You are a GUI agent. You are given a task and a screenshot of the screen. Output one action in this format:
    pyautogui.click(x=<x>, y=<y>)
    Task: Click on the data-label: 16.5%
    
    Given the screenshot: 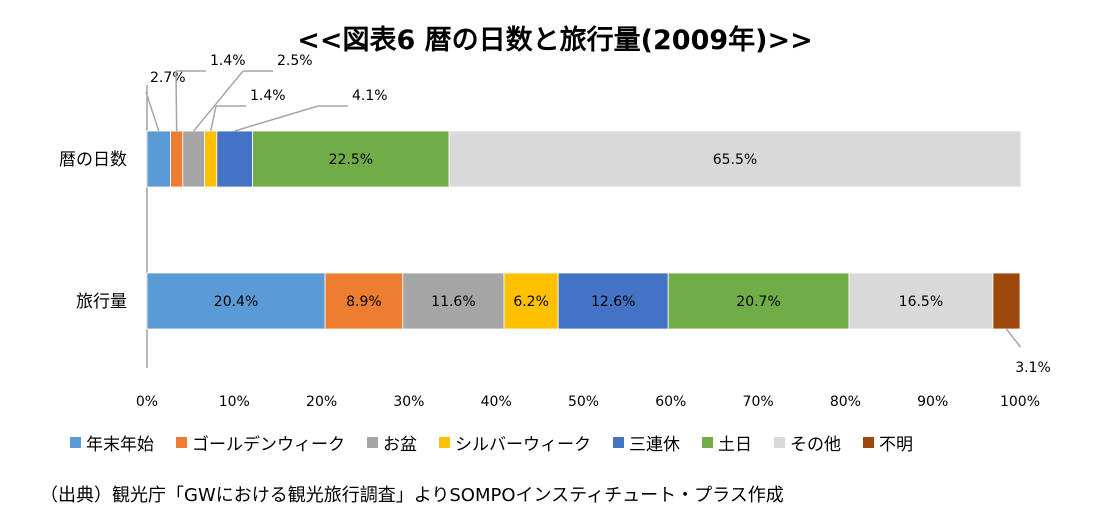 What is the action you would take?
    pyautogui.click(x=921, y=302)
    